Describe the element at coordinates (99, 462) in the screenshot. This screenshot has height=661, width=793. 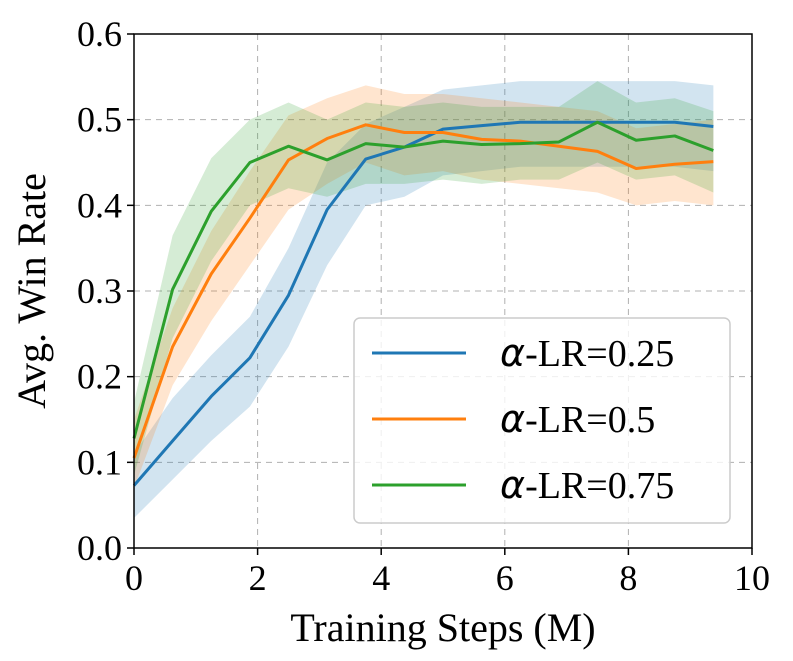
I see `y-tick-label: 0.1` at that location.